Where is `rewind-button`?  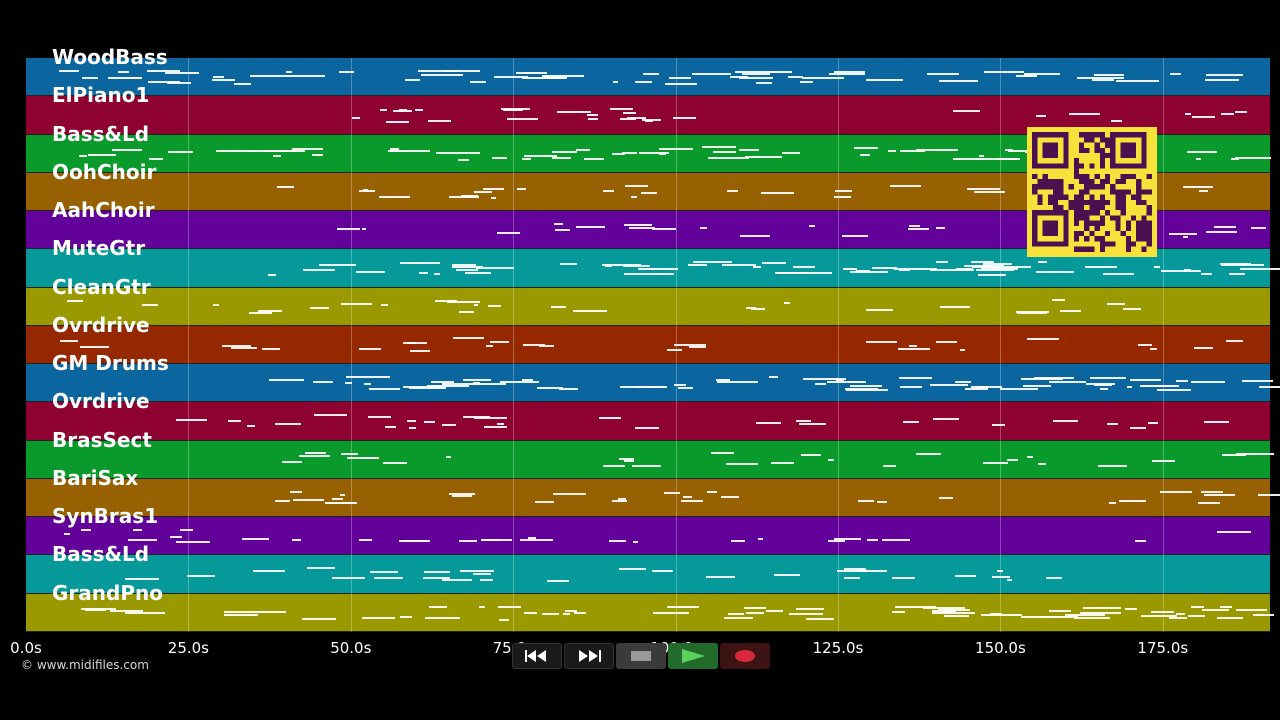
rewind-button is located at coordinates (537, 656).